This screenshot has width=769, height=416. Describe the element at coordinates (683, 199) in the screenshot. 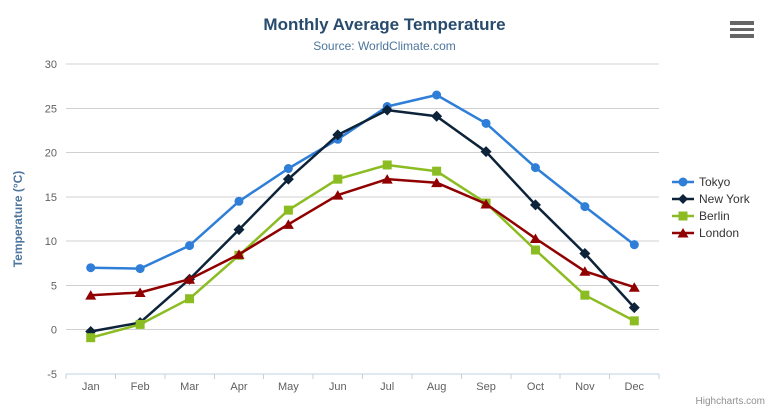

I see `new-york-diamond-marker-icon` at that location.